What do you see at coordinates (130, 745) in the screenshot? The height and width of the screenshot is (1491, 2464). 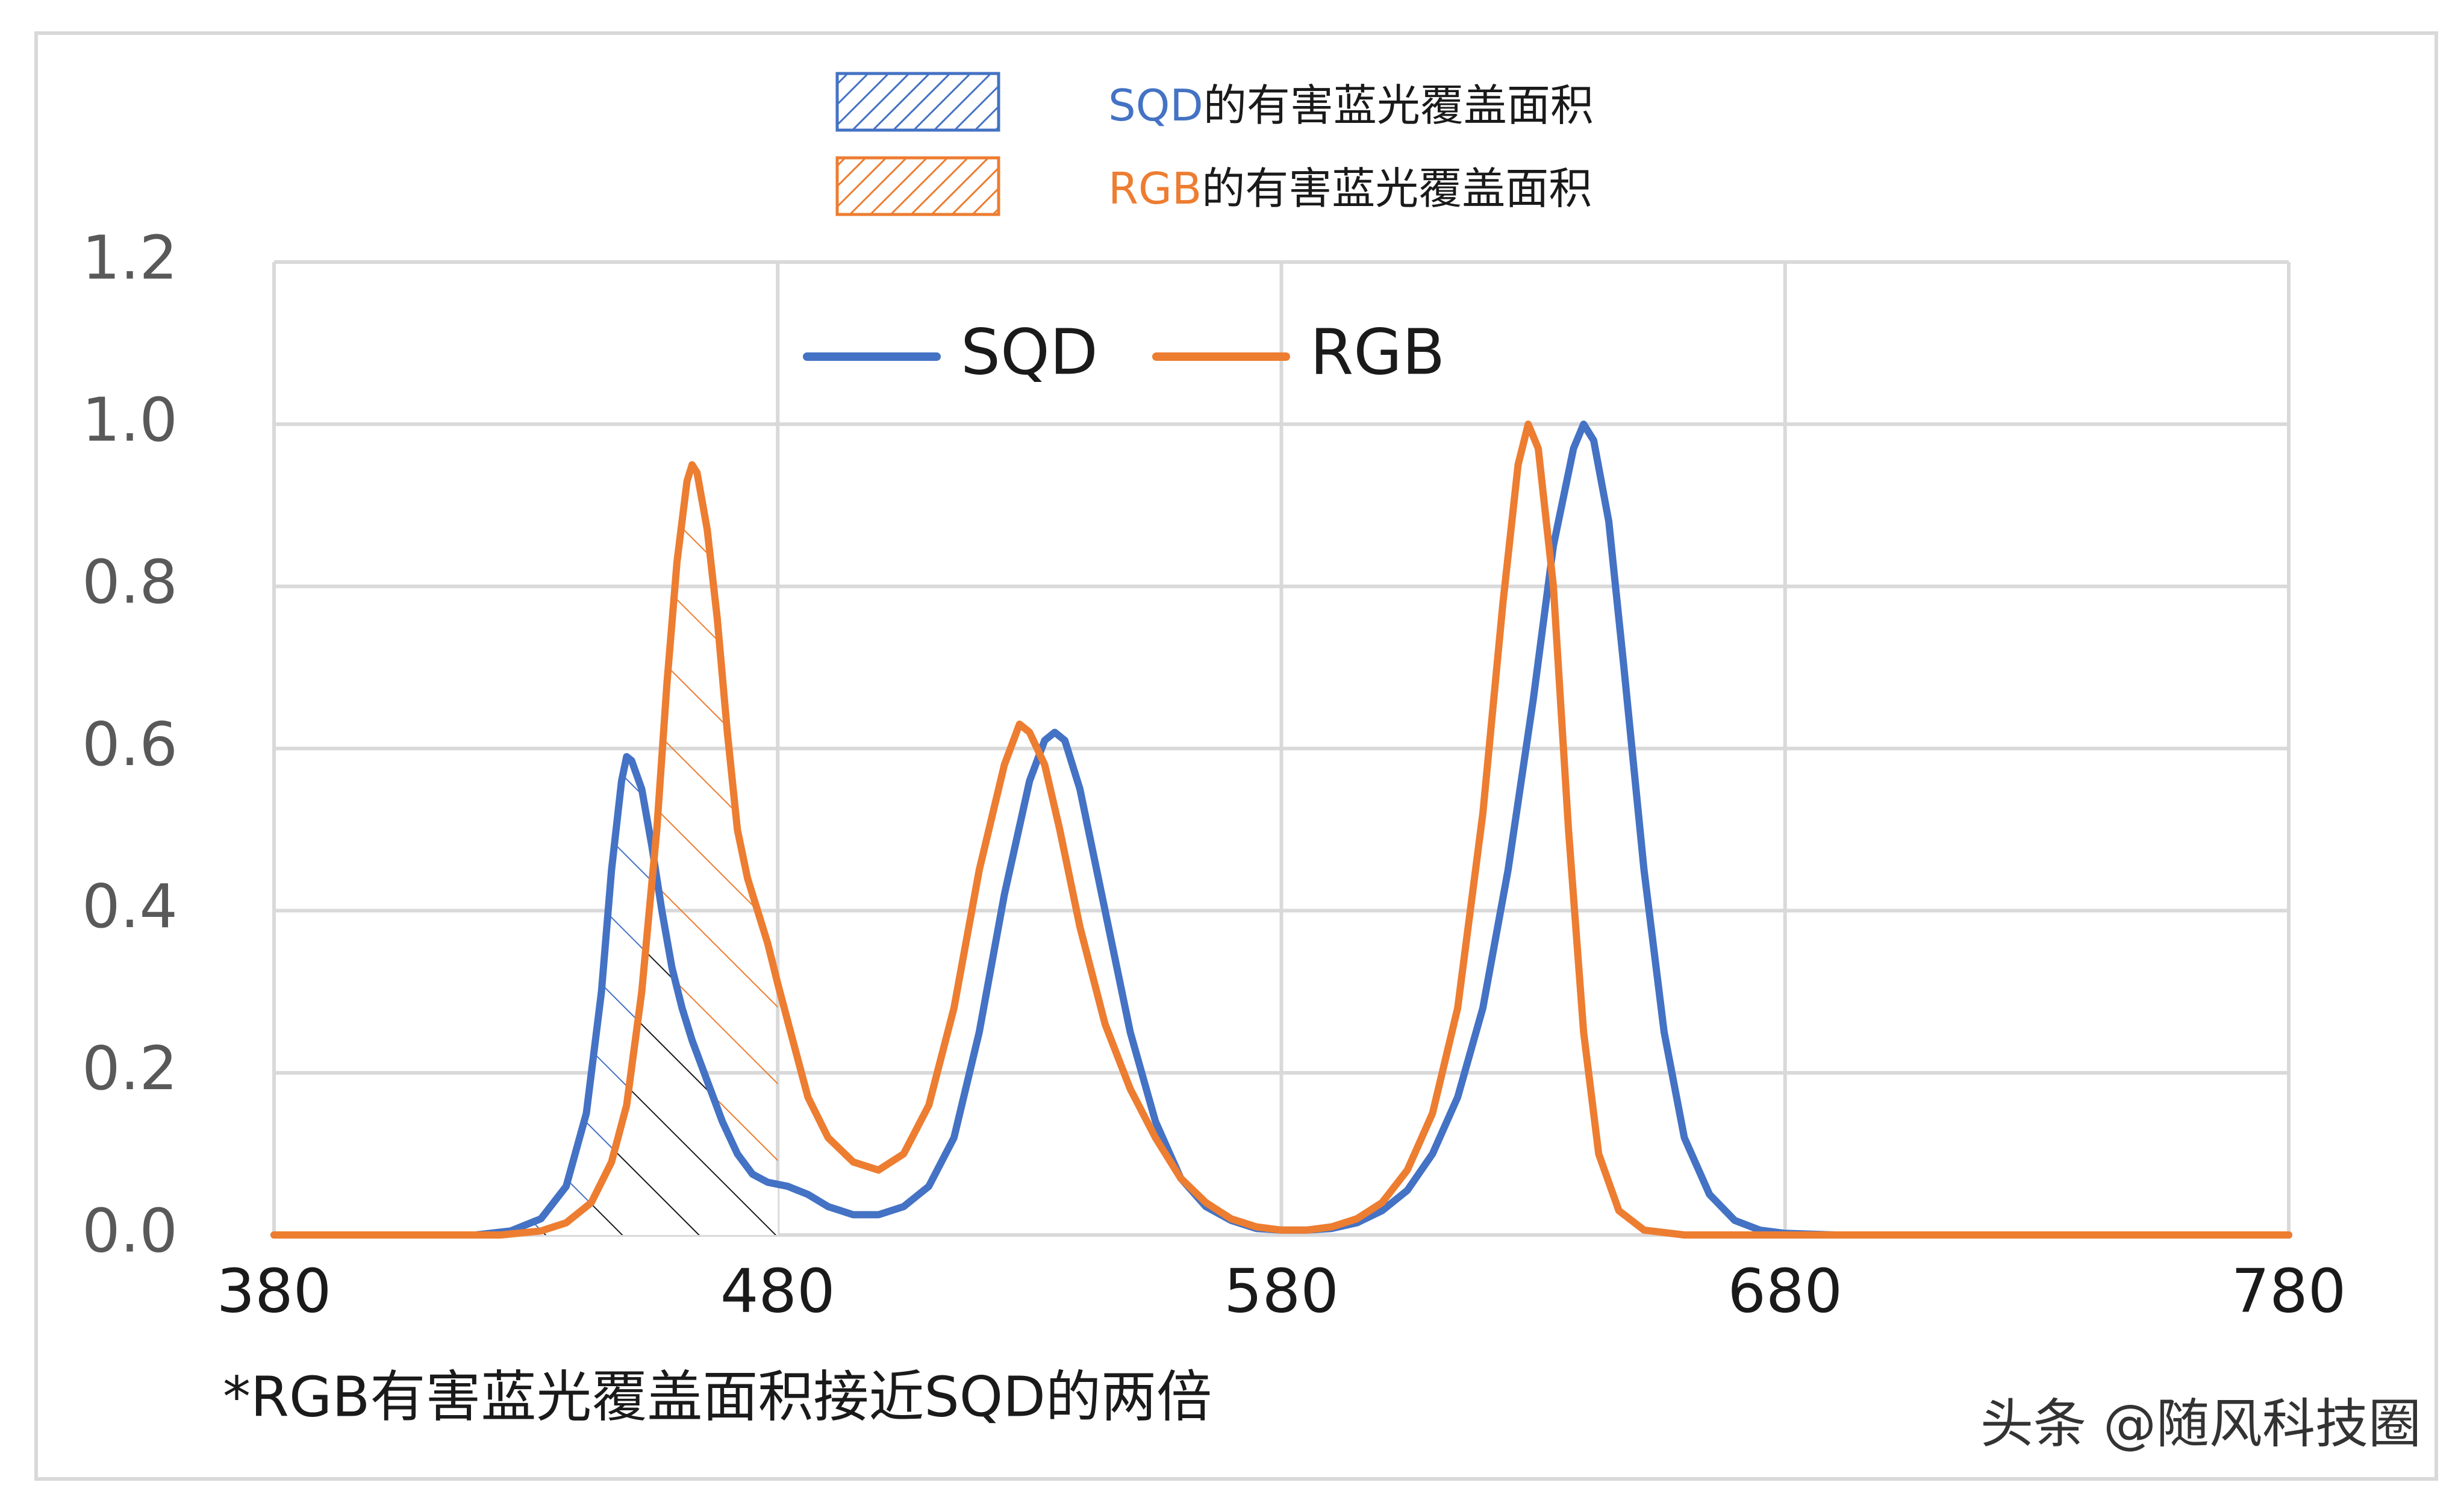 I see `y-tick-label: 0.6` at bounding box center [130, 745].